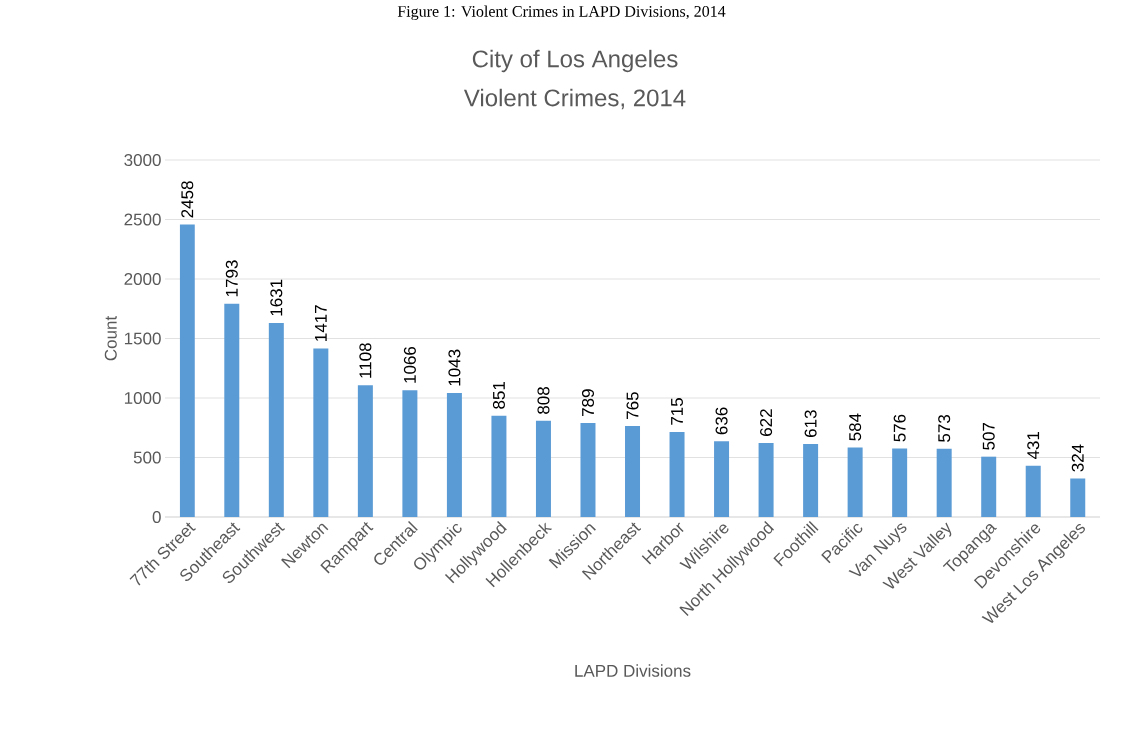 The height and width of the screenshot is (748, 1123). Describe the element at coordinates (810, 423) in the screenshot. I see `data-label: 613` at that location.